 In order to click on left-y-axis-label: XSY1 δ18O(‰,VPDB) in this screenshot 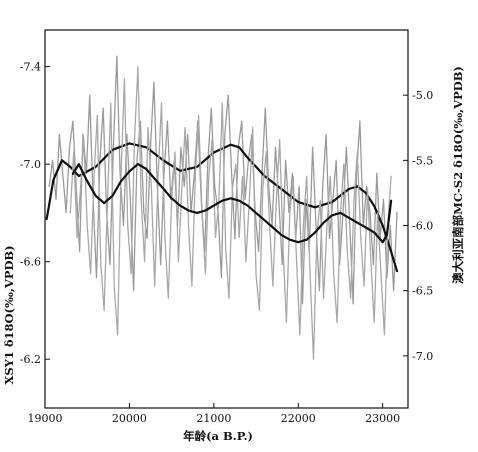, I will do `click(9, 314)`.